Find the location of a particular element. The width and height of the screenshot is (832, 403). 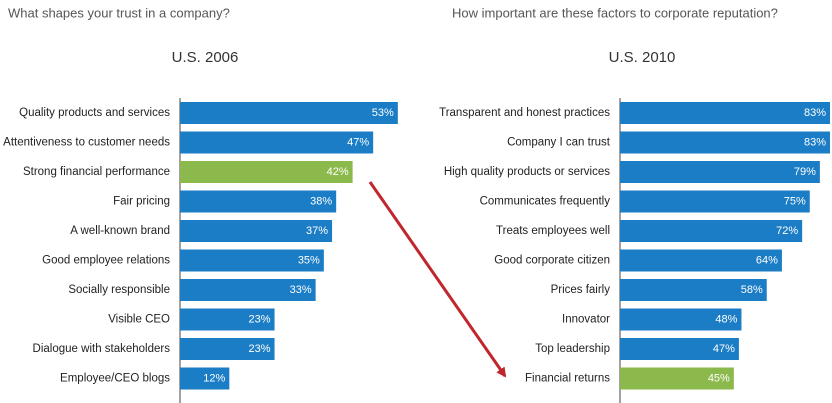

category-label: High quality products or services is located at coordinates (527, 172).